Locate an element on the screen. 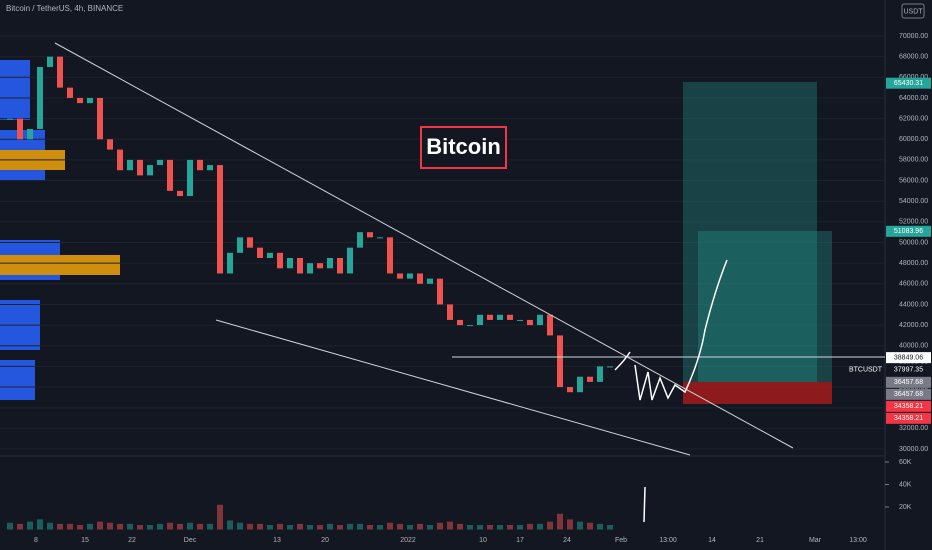  price-tag-label: 36457.68 is located at coordinates (908, 382).